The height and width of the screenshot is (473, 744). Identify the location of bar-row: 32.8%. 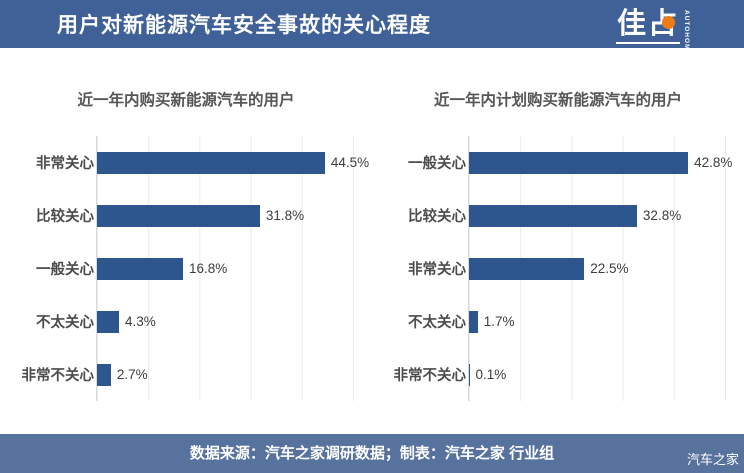
(597, 215).